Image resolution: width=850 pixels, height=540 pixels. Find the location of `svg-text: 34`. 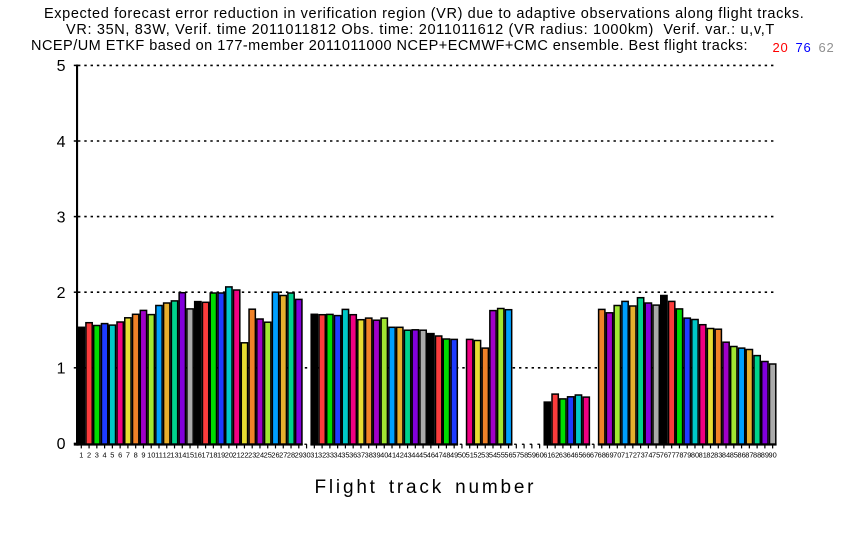

svg-text: 34 is located at coordinates (338, 454).